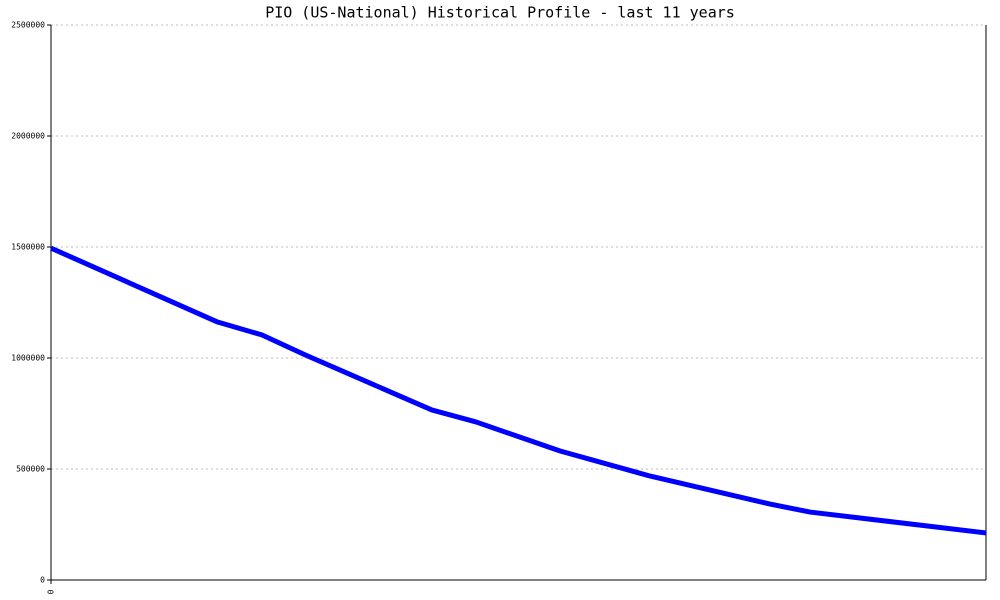 The image size is (1000, 600). I want to click on y-tick-label: 1000000, so click(28, 358).